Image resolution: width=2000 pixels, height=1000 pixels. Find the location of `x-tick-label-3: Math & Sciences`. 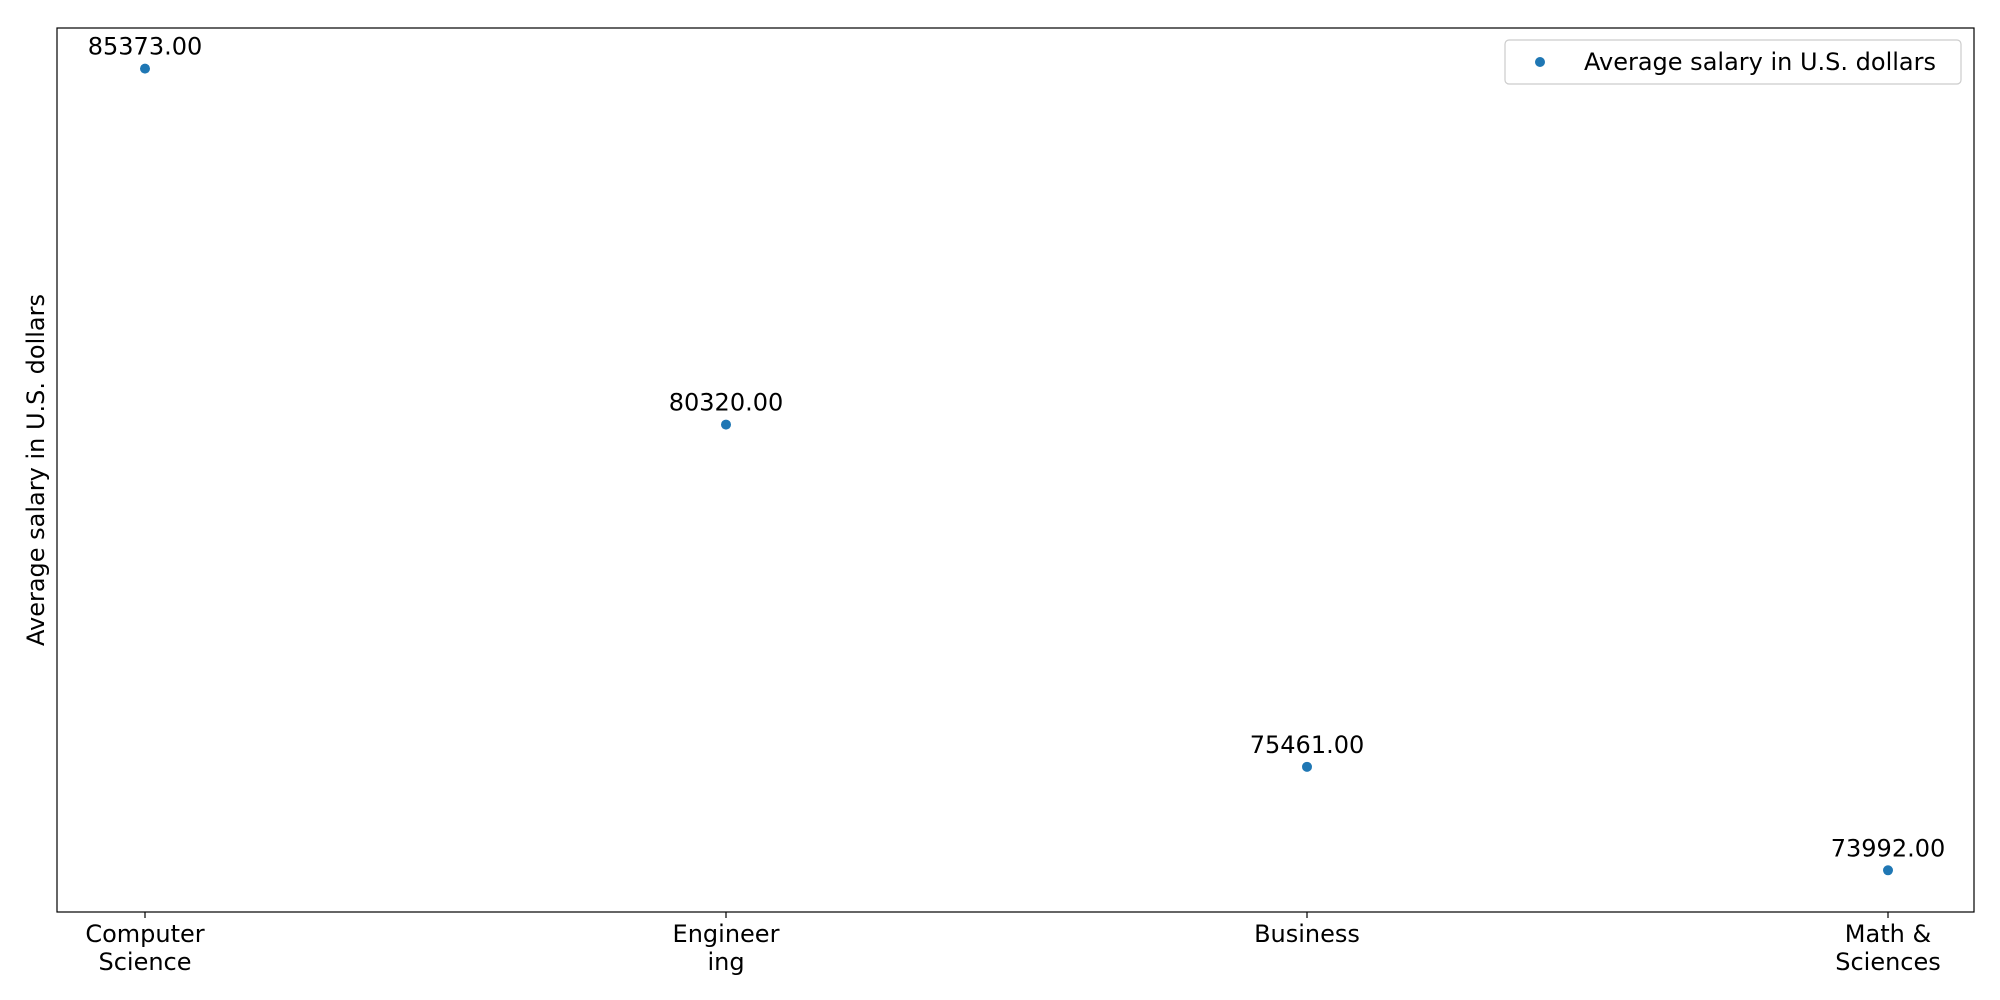

x-tick-label-3: Math & Sciences is located at coordinates (1888, 948).